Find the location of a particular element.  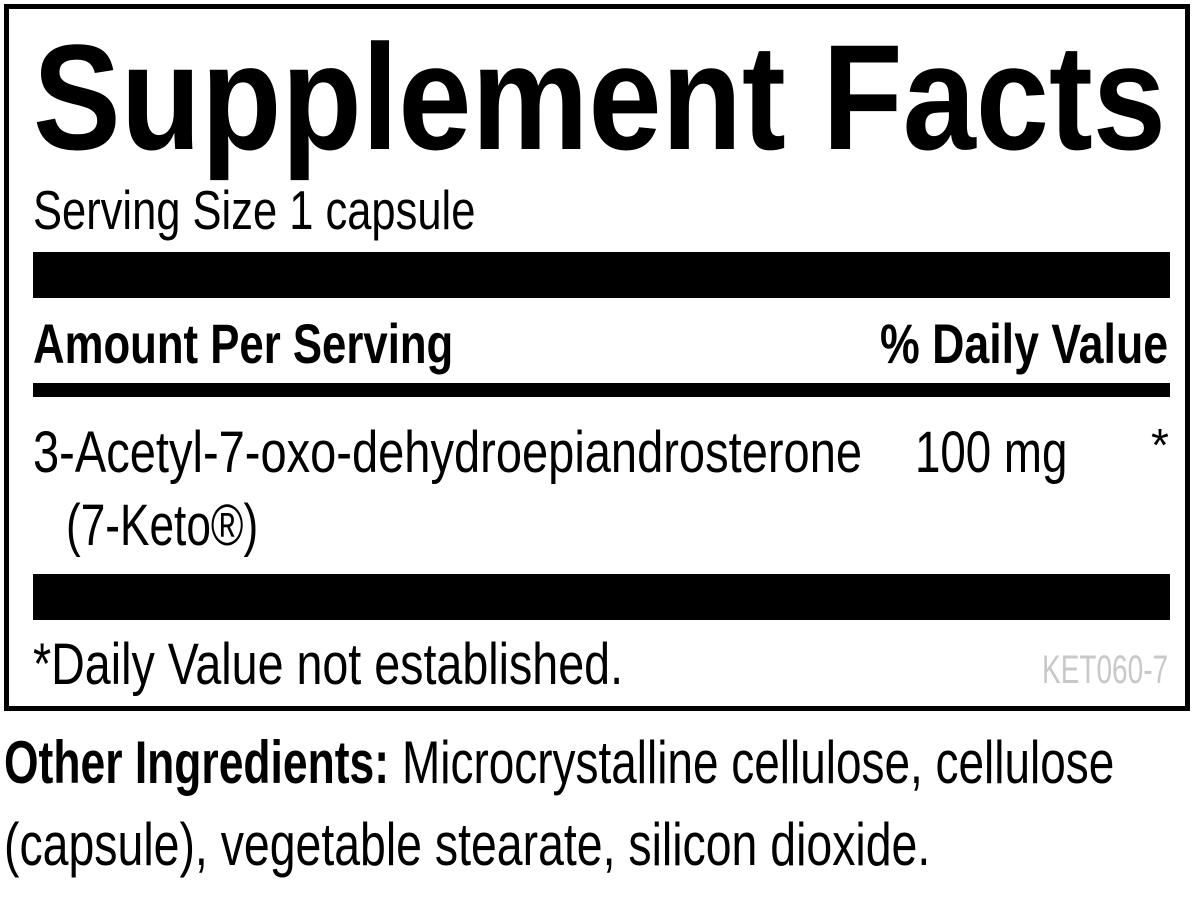

thick-divider is located at coordinates (601, 275).